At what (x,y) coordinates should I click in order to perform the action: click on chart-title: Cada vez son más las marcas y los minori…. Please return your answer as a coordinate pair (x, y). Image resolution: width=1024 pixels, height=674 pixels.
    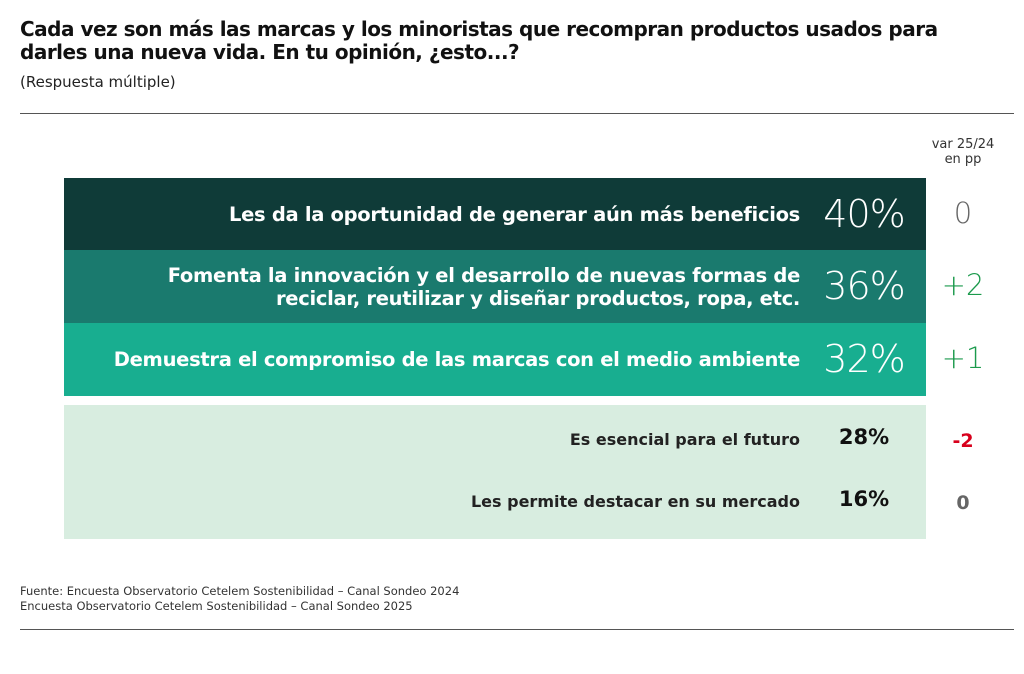
    Looking at the image, I should click on (479, 40).